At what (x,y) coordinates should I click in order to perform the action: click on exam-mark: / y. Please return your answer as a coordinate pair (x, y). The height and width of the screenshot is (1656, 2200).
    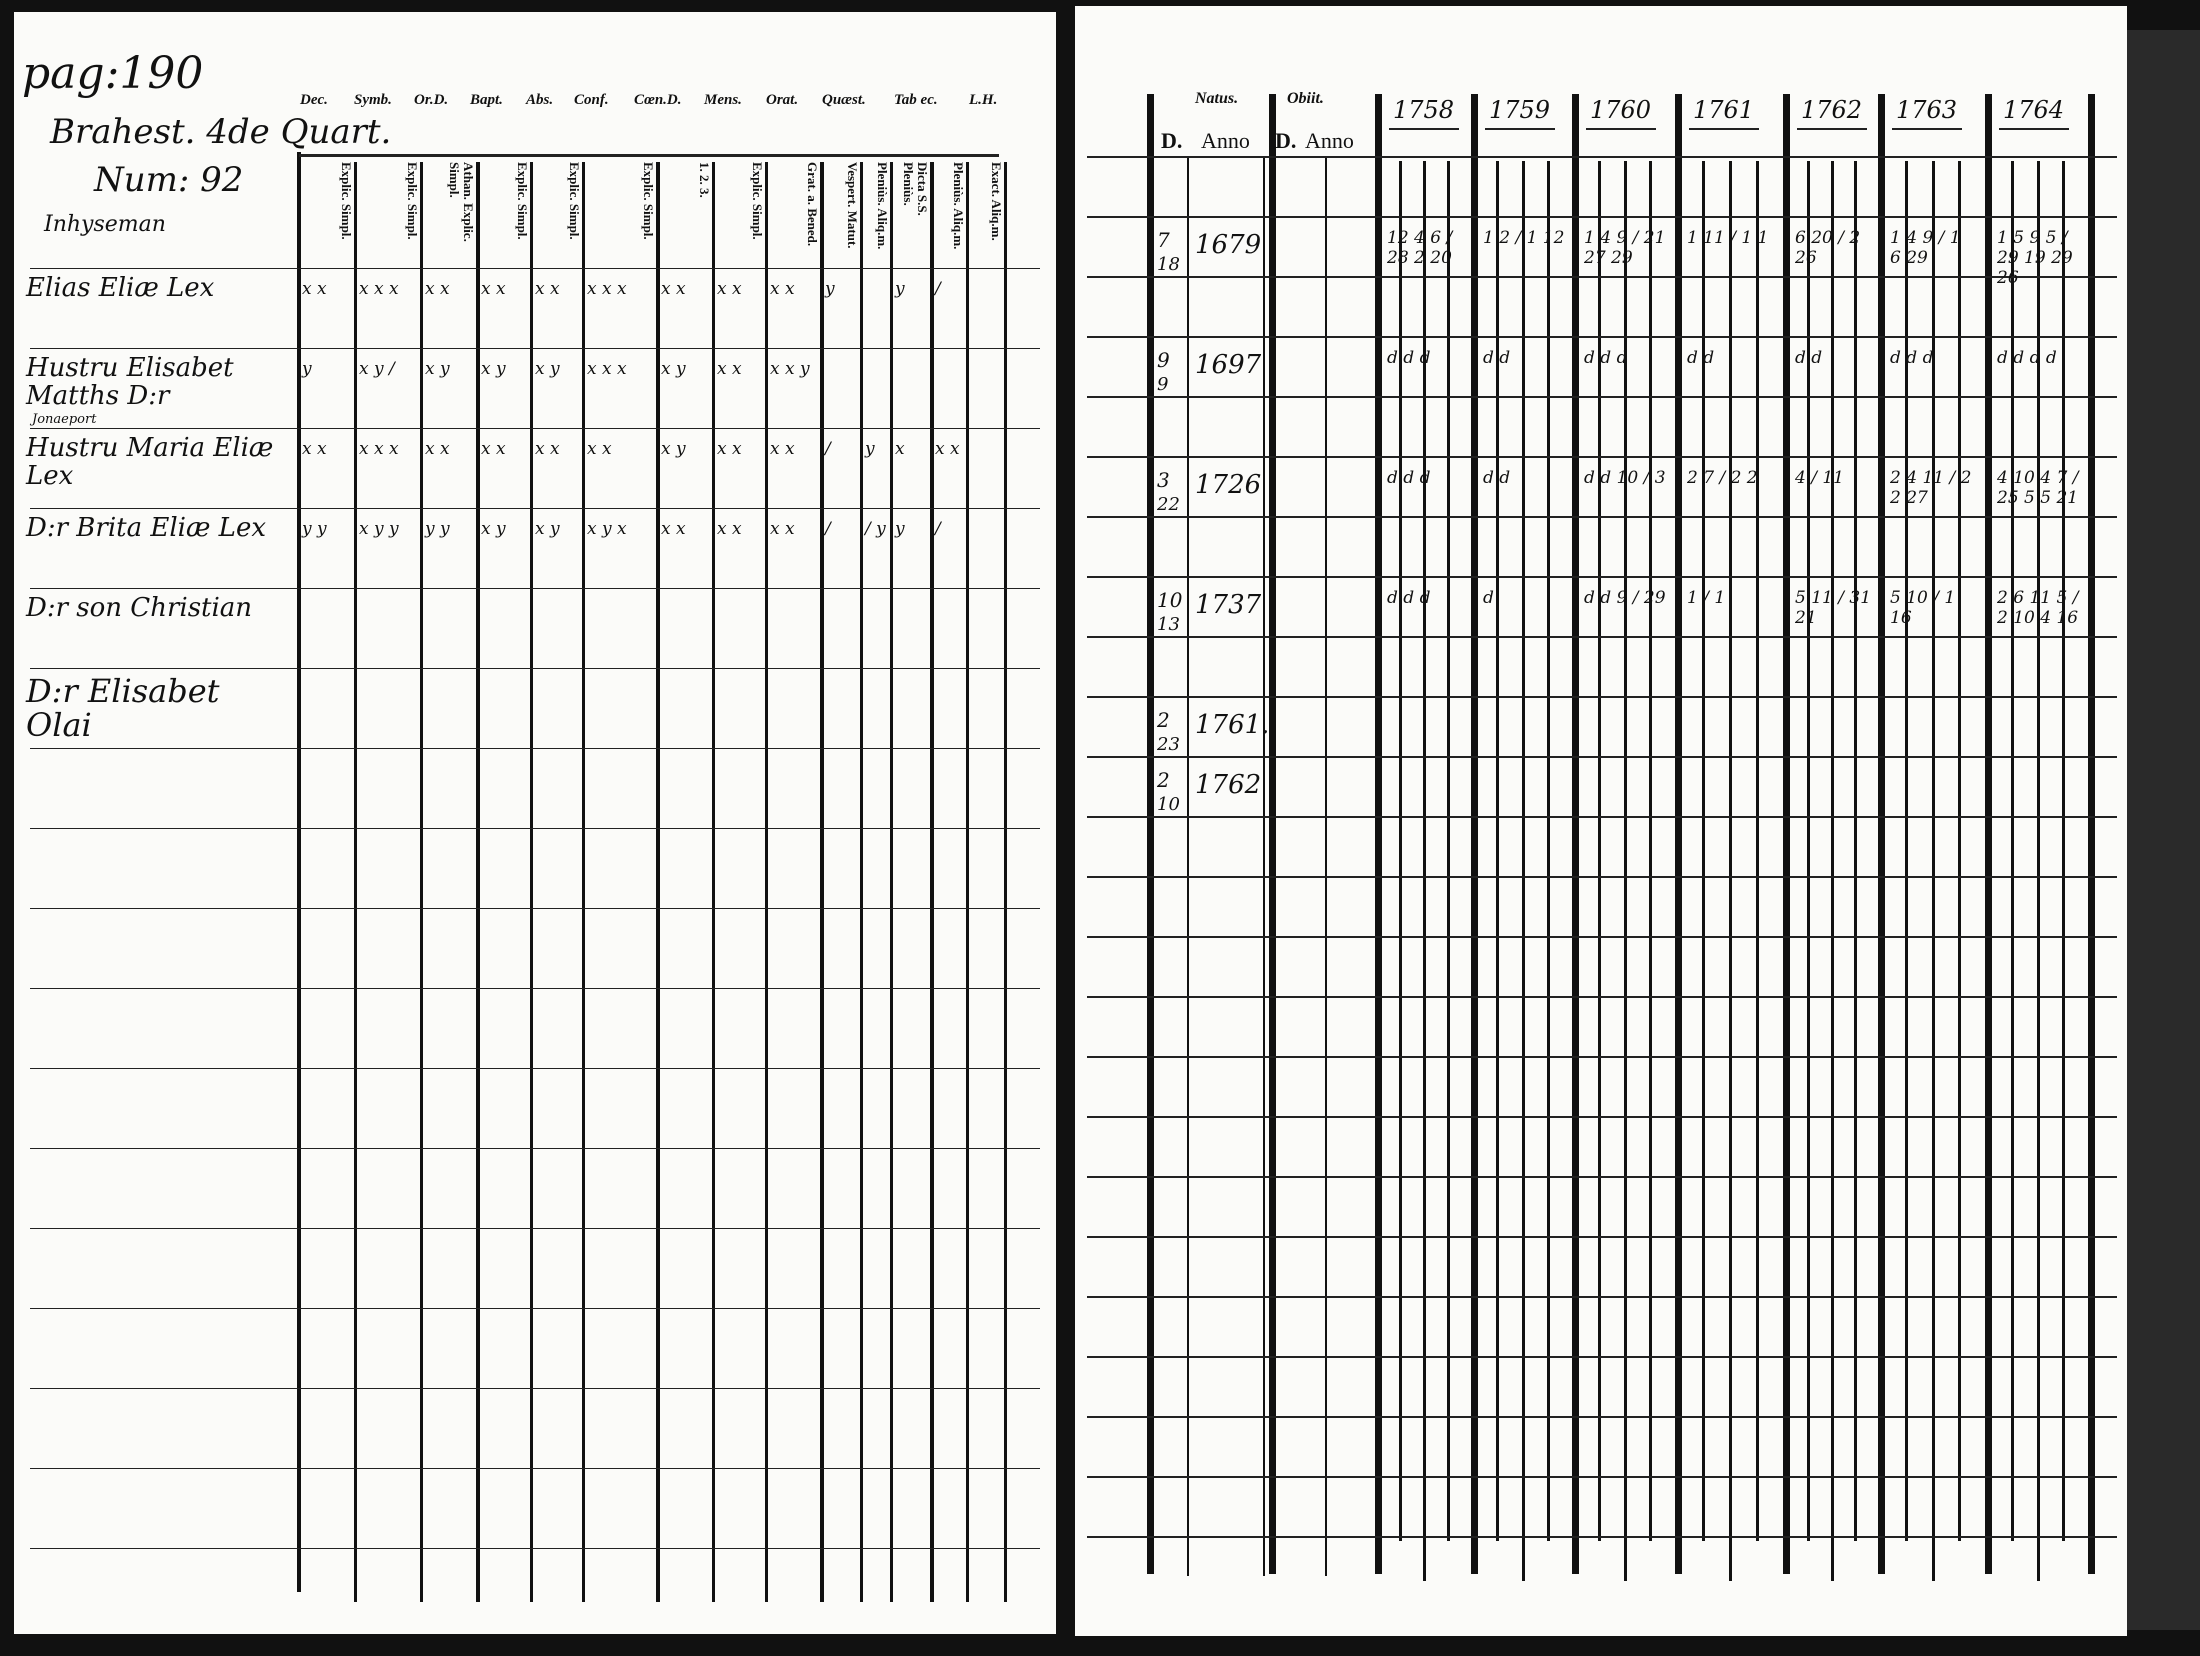
    Looking at the image, I should click on (875, 529).